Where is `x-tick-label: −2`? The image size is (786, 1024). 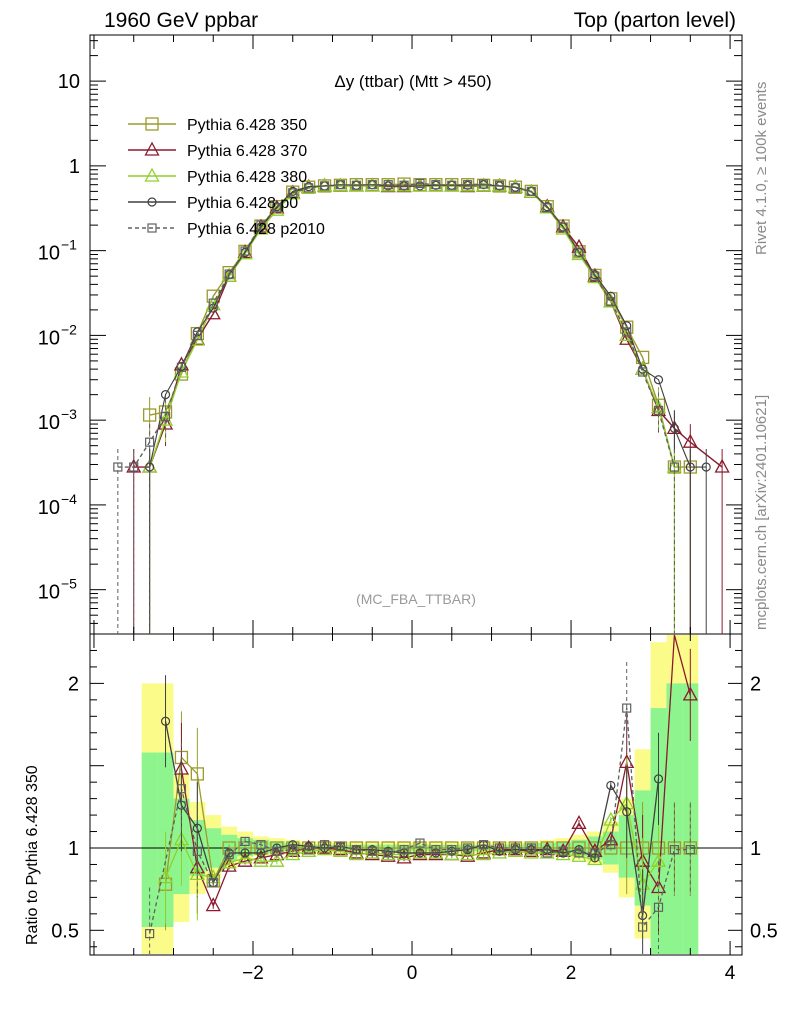 x-tick-label: −2 is located at coordinates (253, 973).